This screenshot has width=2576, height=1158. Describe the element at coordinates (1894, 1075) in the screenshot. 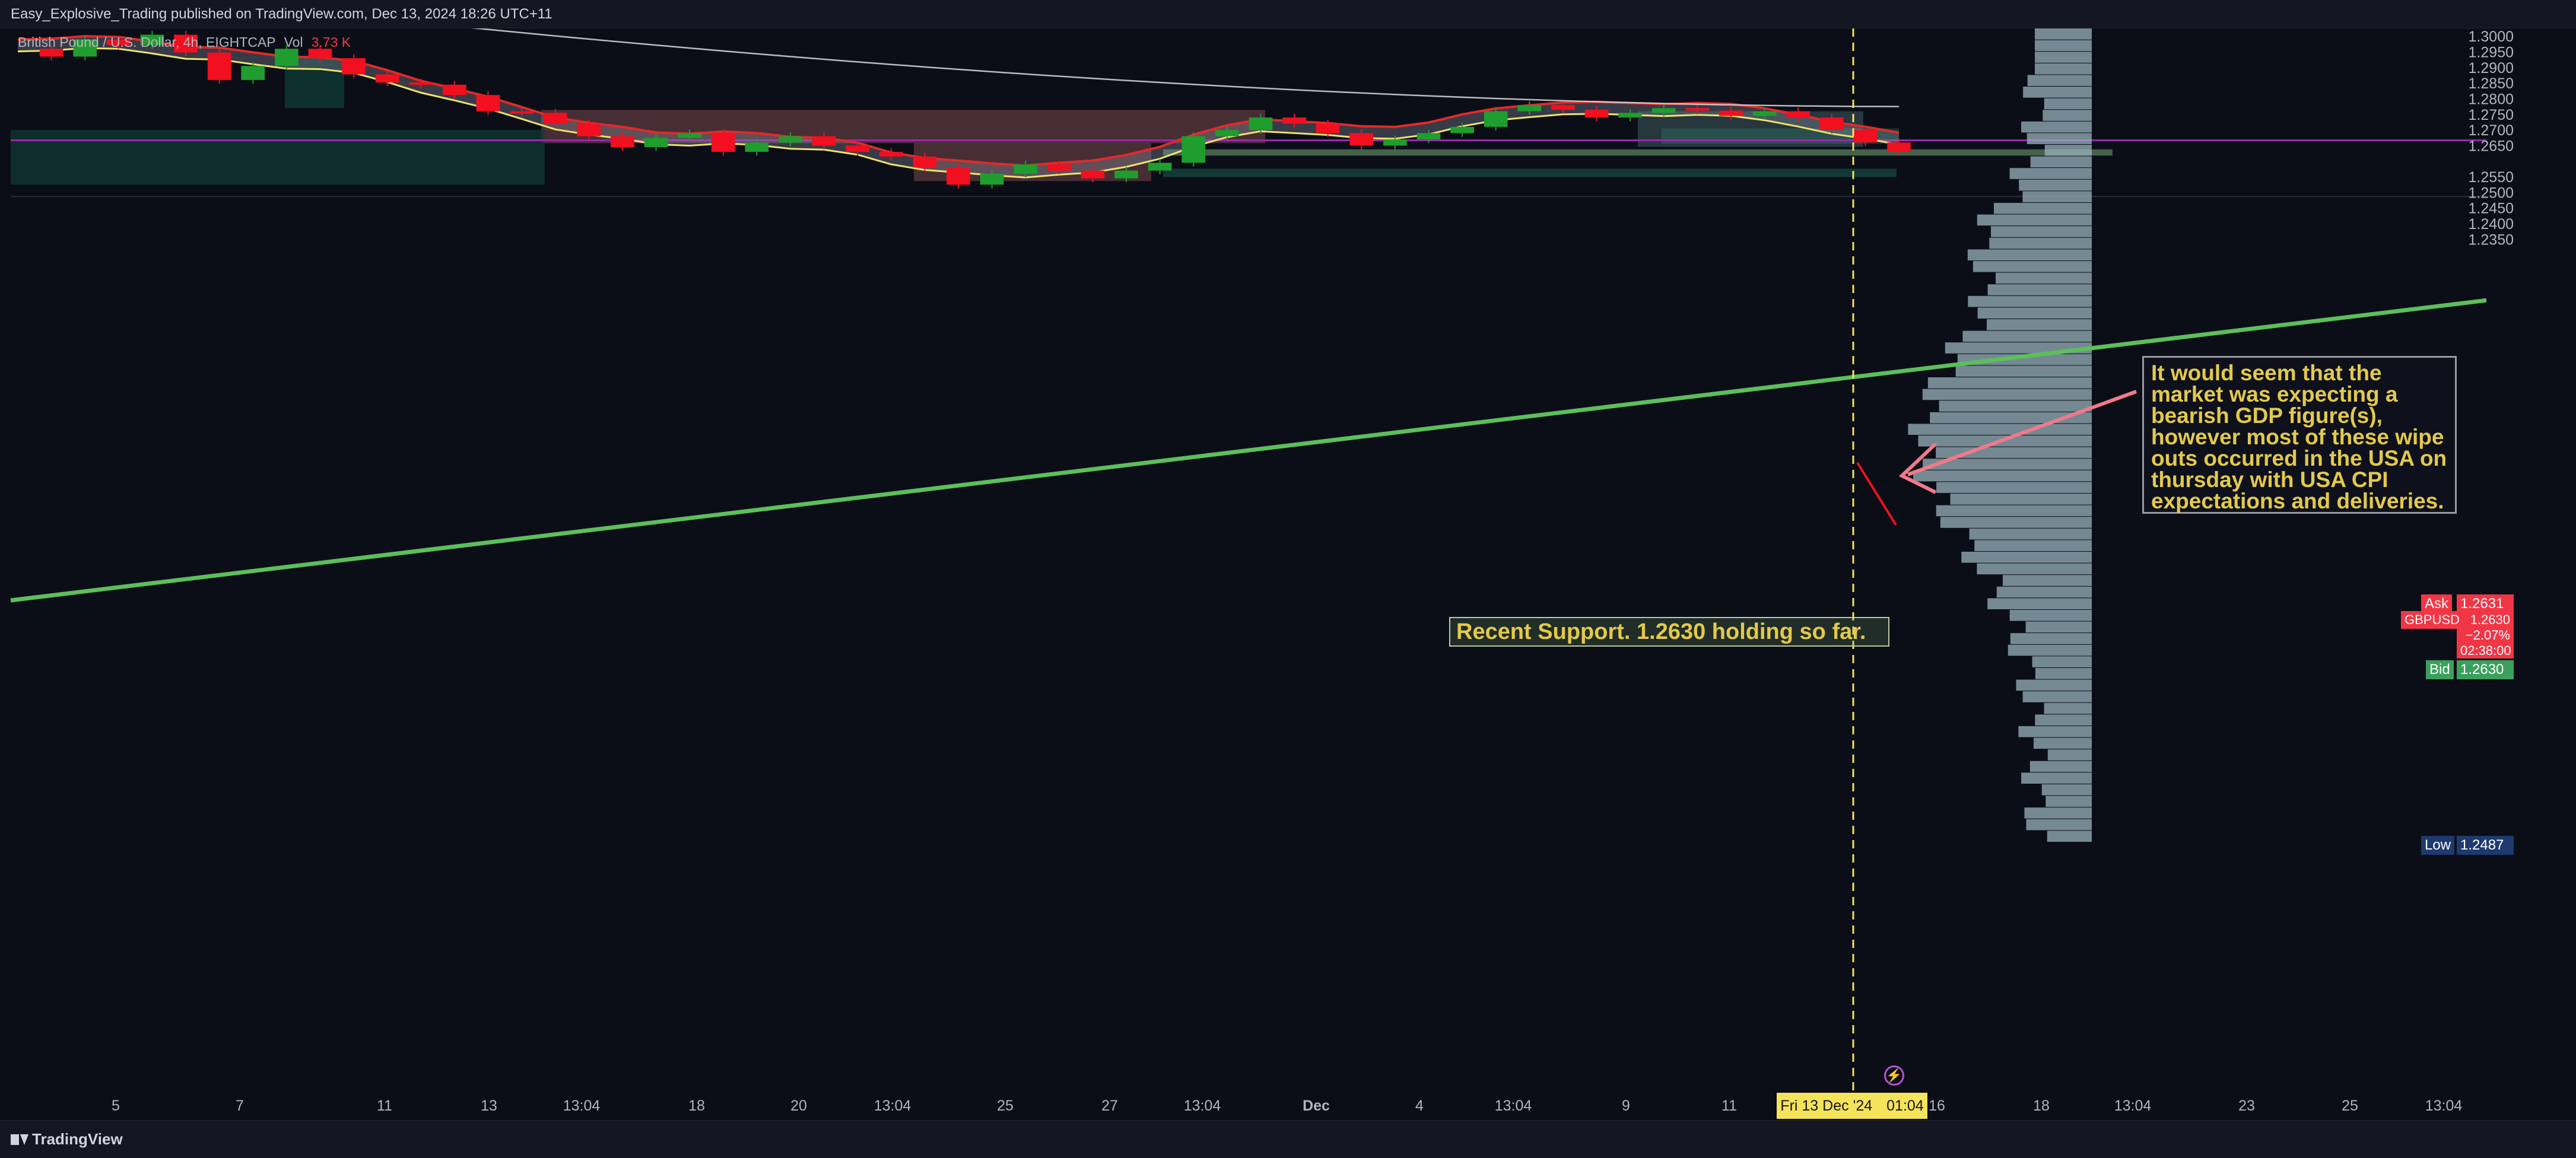

I see `lightning-icon: ⚡` at that location.